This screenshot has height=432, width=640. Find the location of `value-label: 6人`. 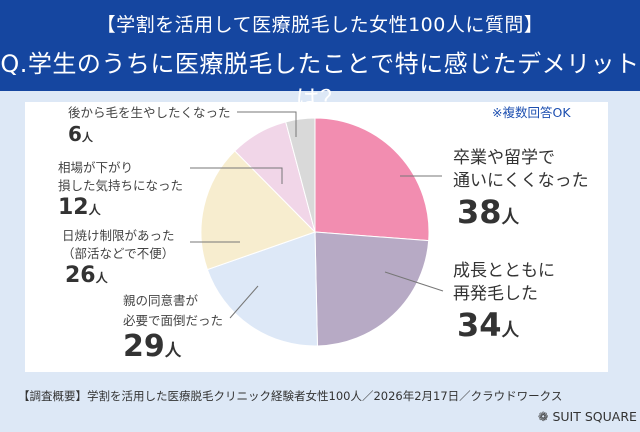

value-label: 6人 is located at coordinates (80, 134).